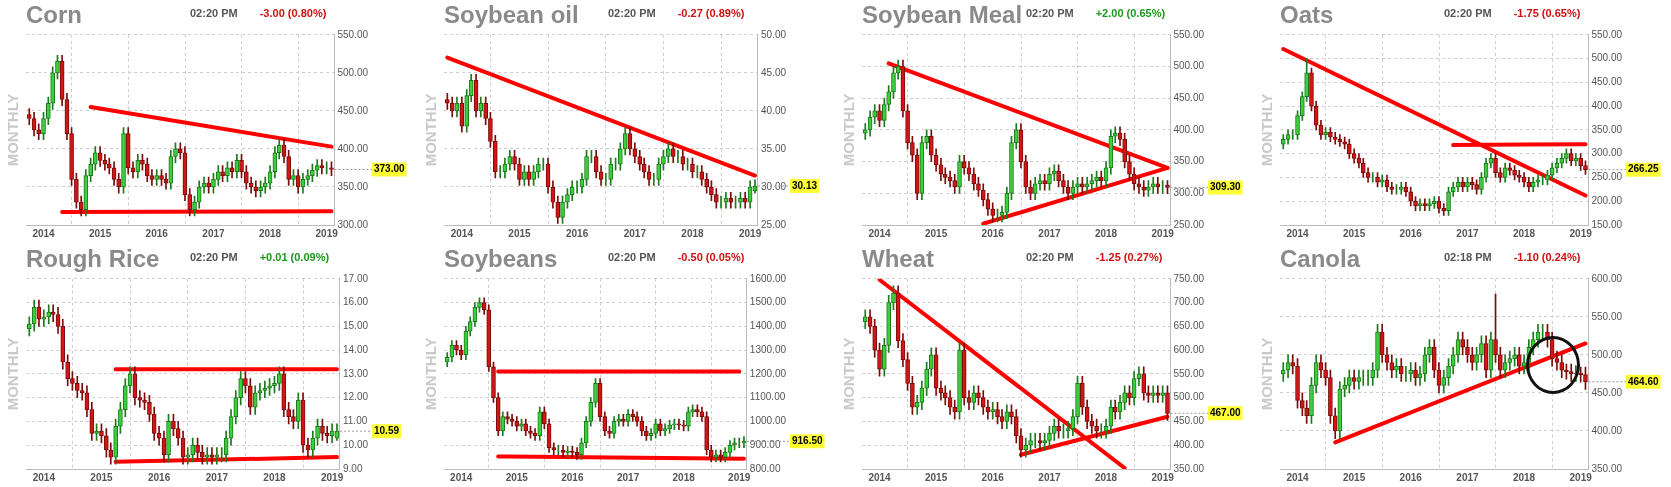 This screenshot has height=487, width=1671. Describe the element at coordinates (773, 148) in the screenshot. I see `y-tick-label: 35.00` at that location.